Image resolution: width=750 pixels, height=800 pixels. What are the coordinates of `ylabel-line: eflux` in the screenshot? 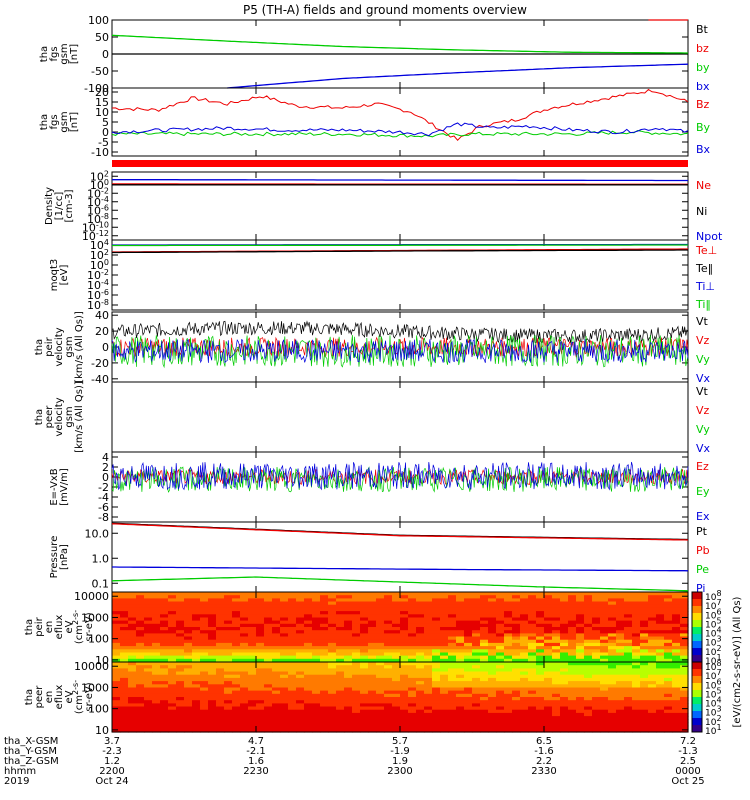 It's located at (59, 697).